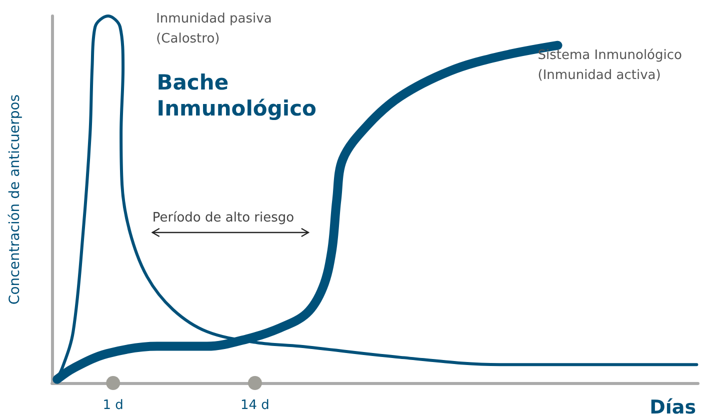  I want to click on y-axis-title: Concentración de anticuerpos, so click(15, 199).